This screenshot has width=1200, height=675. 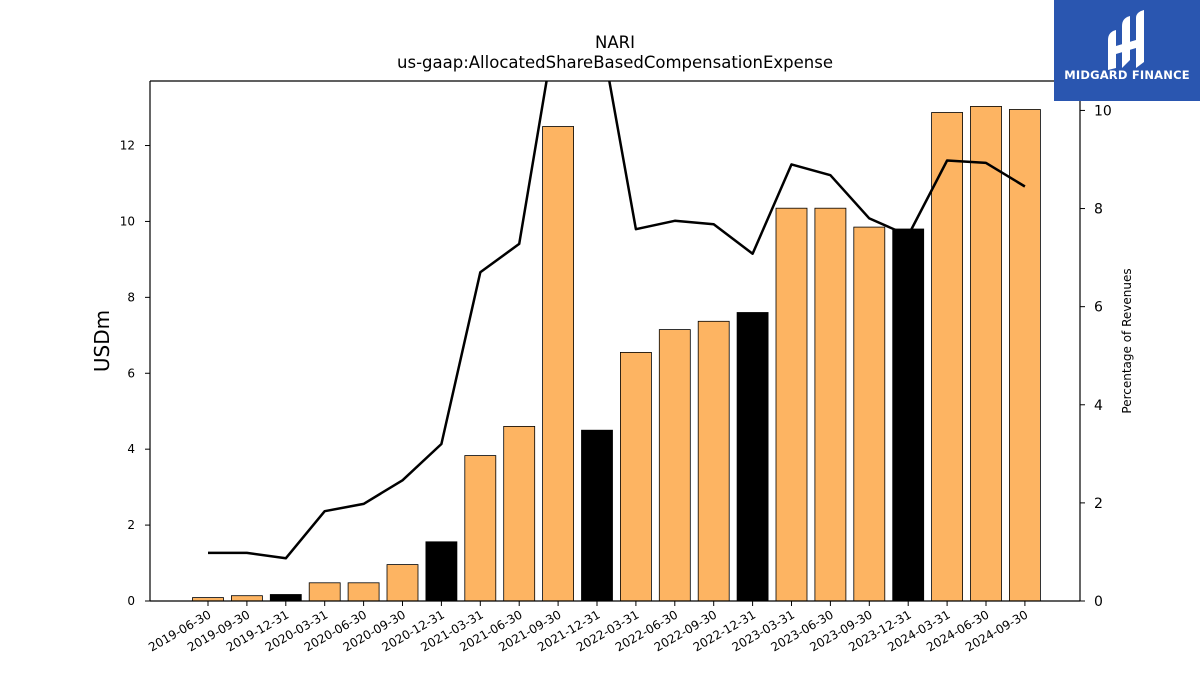 What do you see at coordinates (1098, 210) in the screenshot?
I see `y2-tick-label-8: 8` at bounding box center [1098, 210].